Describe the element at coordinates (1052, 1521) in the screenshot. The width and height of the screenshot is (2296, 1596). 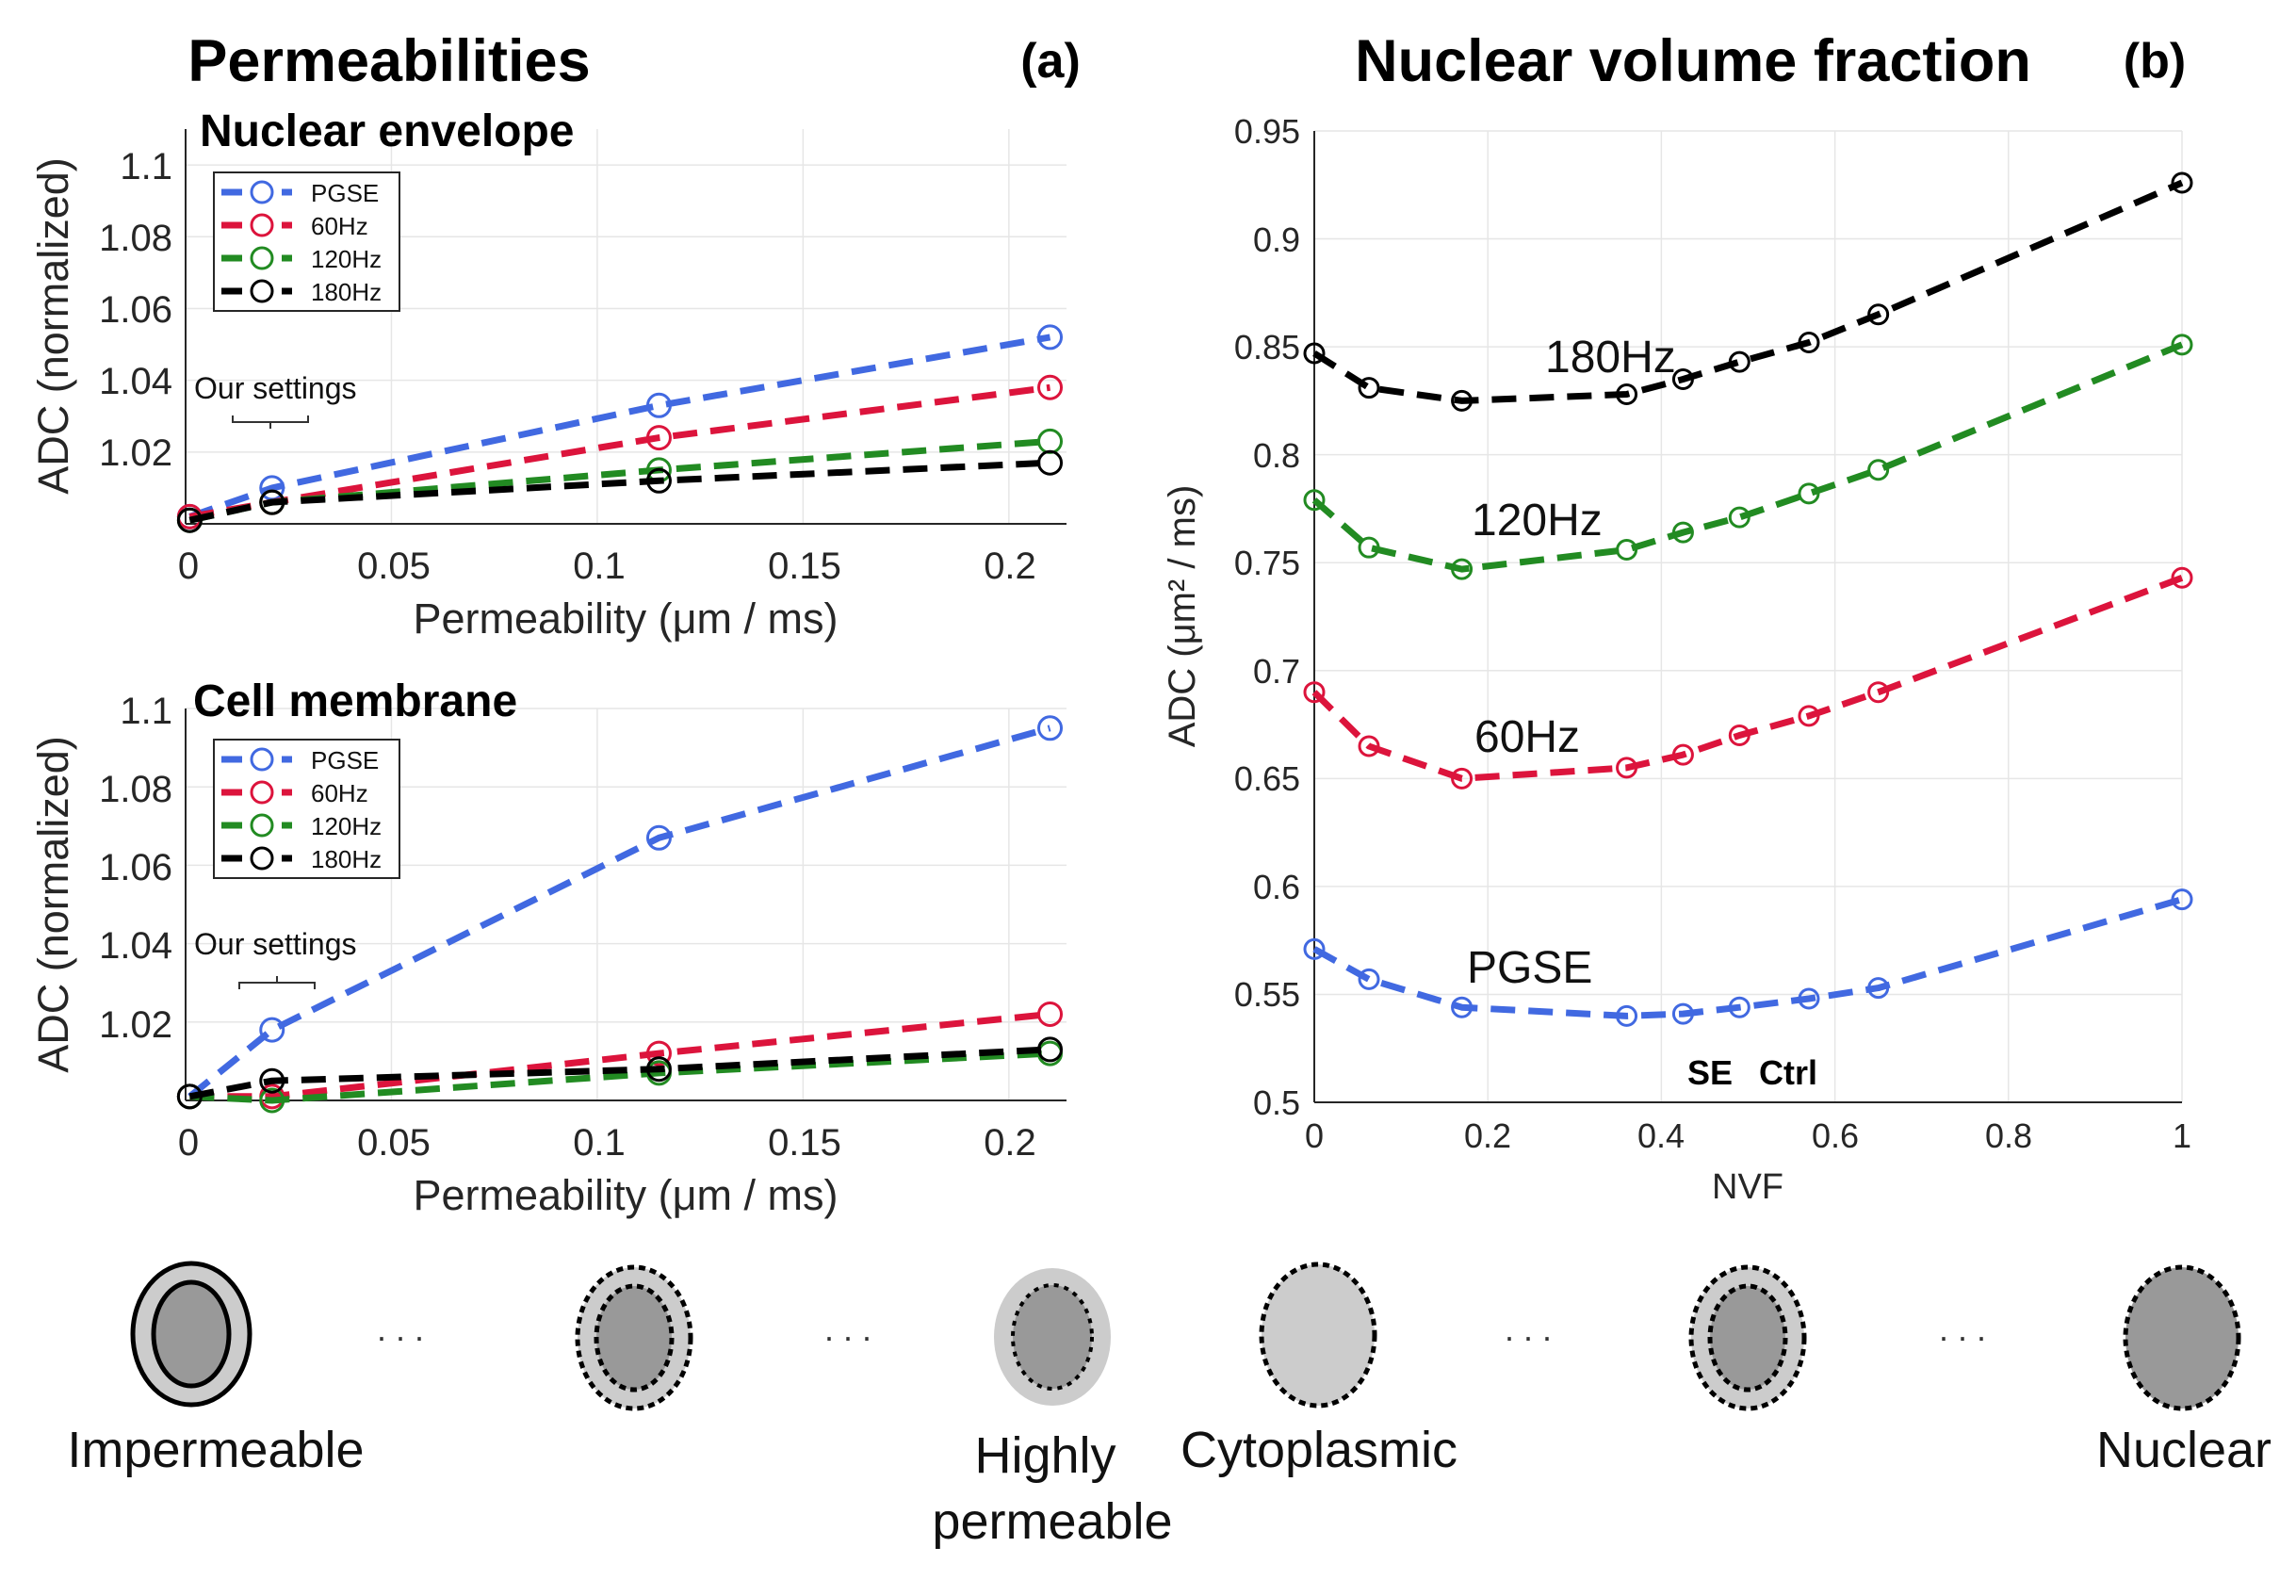
I see `label-highly-permeable-line2: permeable` at that location.